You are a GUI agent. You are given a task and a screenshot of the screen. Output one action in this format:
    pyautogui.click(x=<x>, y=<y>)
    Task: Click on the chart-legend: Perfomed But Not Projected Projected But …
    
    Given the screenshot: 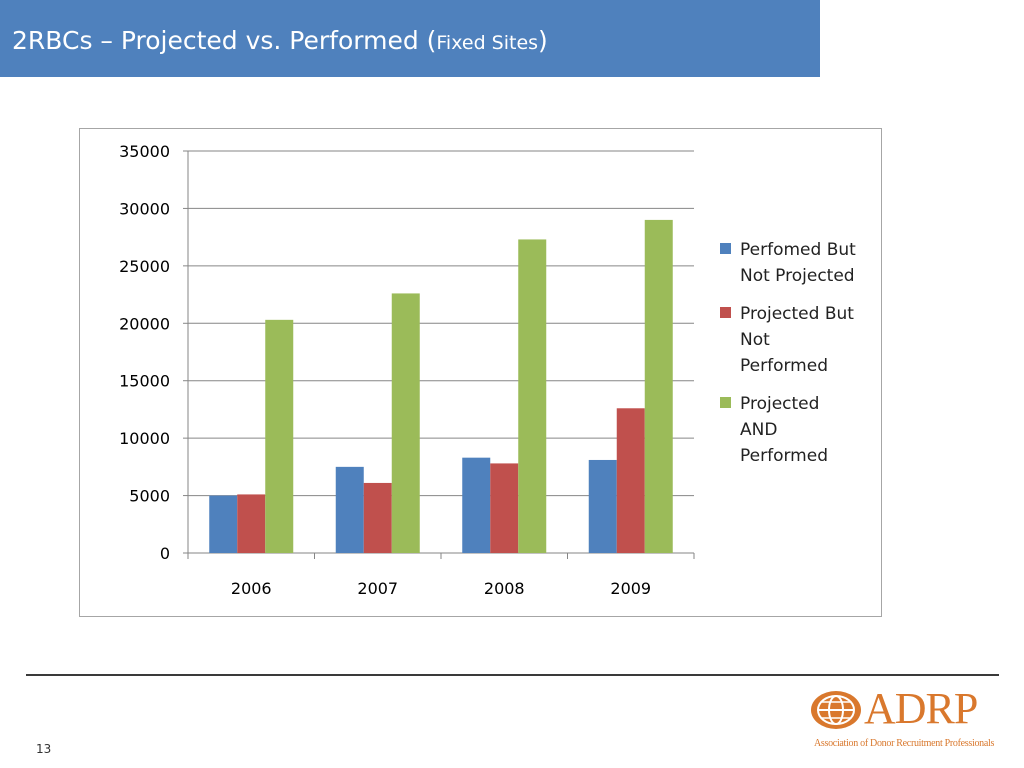 What is the action you would take?
    pyautogui.click(x=790, y=359)
    